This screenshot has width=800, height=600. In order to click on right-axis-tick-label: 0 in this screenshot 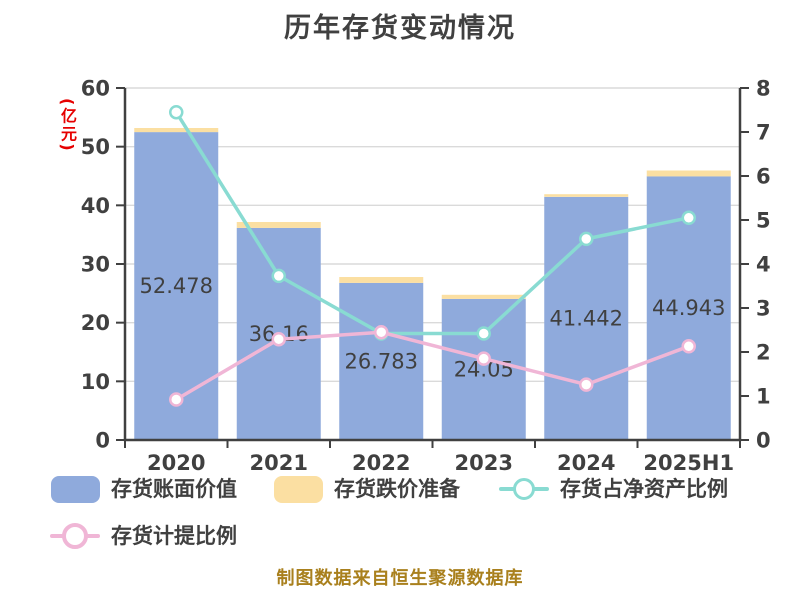, I will do `click(763, 441)`.